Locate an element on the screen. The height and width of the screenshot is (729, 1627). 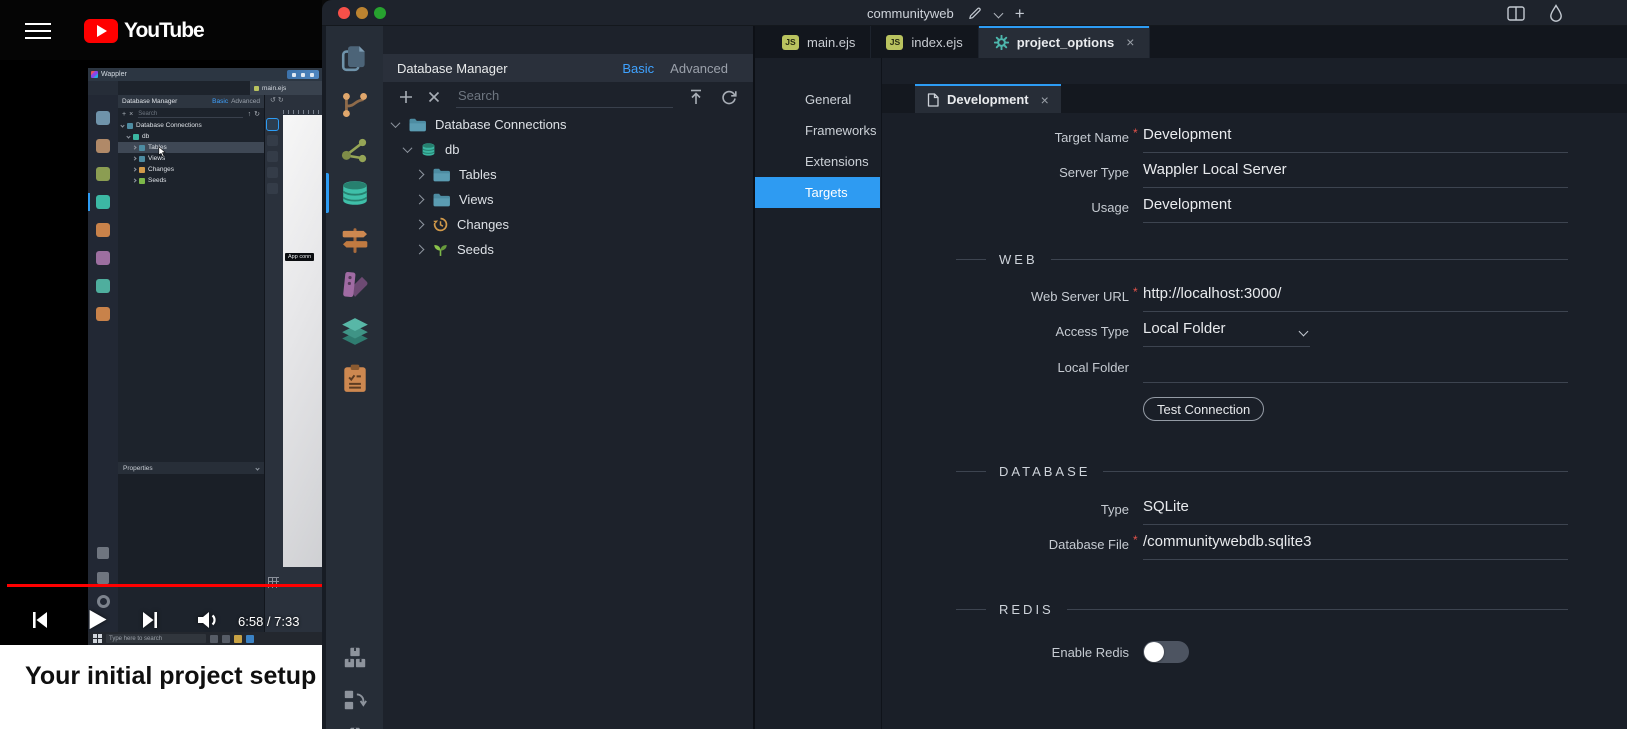
pages-icon is located at coordinates (355, 58).